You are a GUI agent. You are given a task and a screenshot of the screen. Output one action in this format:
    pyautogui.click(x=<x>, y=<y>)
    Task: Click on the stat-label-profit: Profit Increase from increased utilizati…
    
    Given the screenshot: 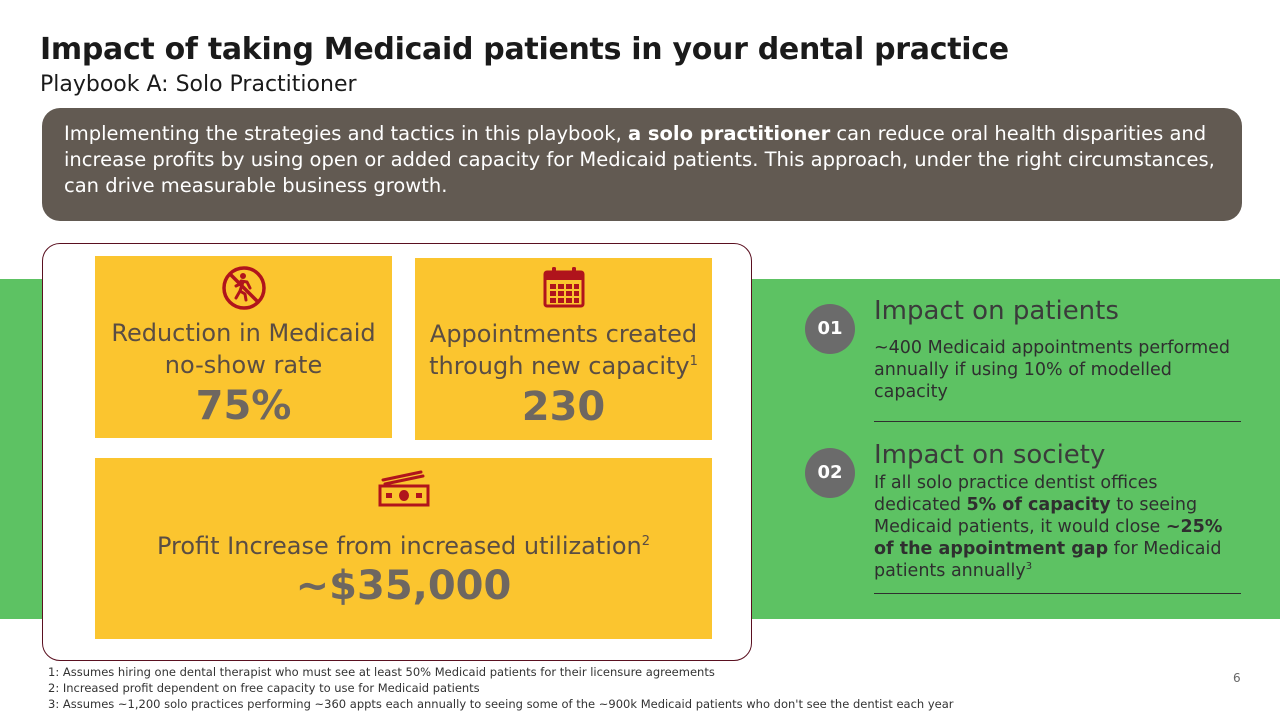 What is the action you would take?
    pyautogui.click(x=403, y=546)
    